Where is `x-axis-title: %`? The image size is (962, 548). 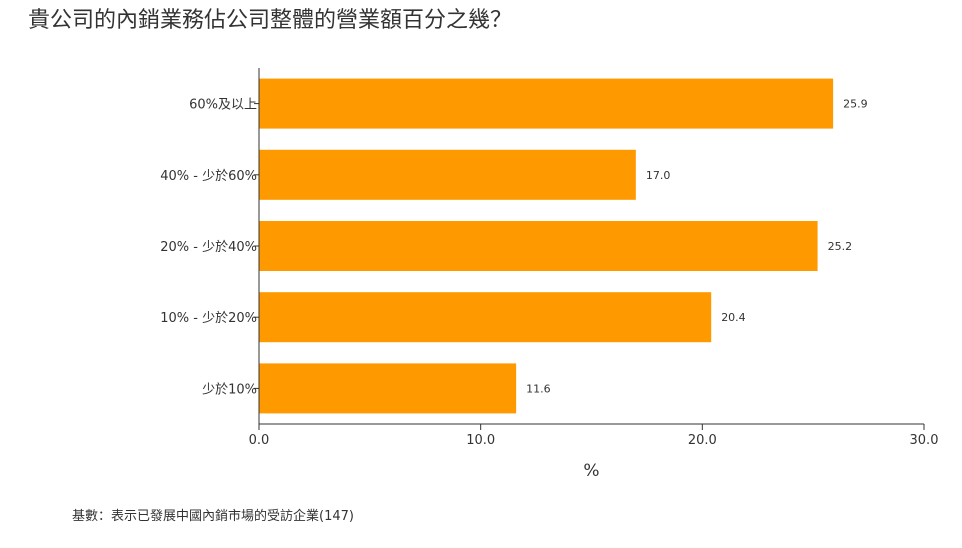 x-axis-title: % is located at coordinates (591, 471).